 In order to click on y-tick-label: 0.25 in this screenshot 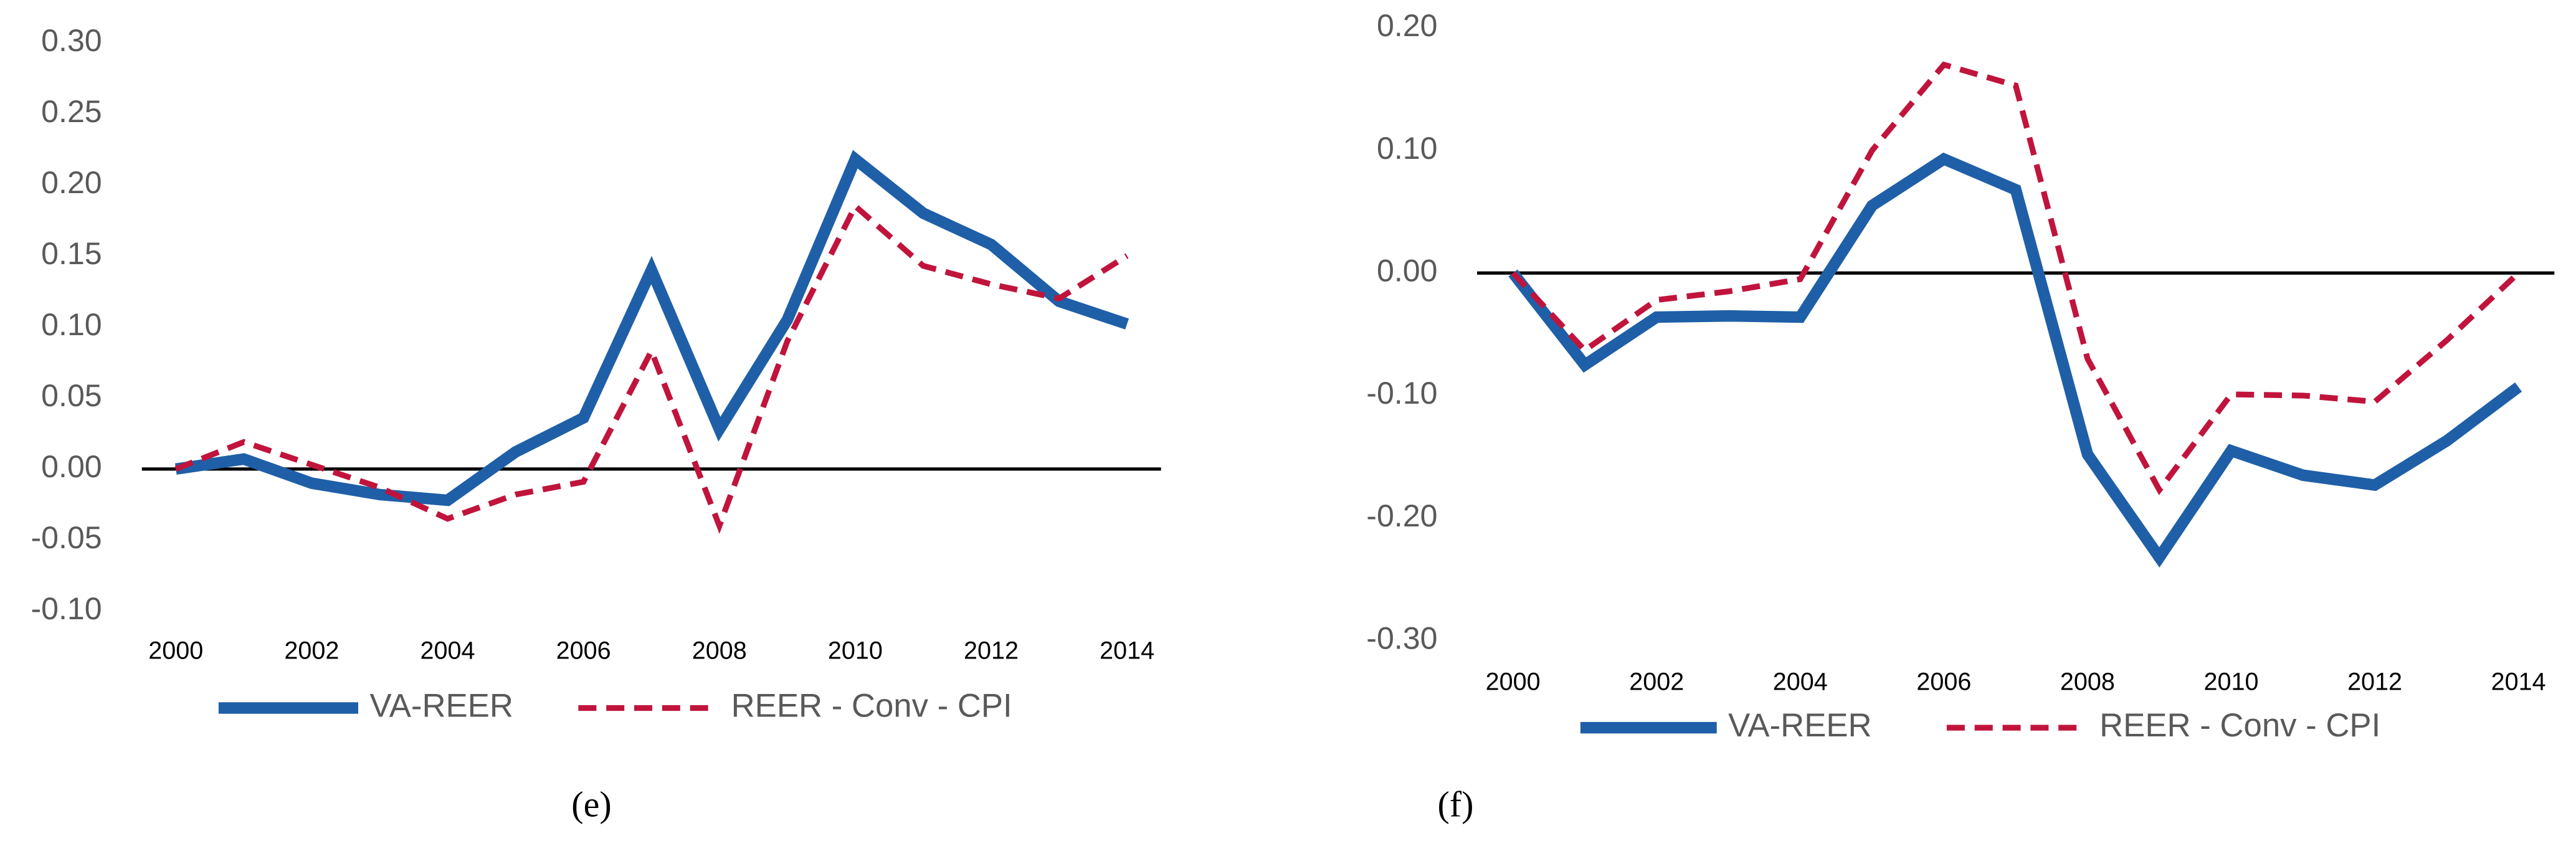, I will do `click(71, 111)`.